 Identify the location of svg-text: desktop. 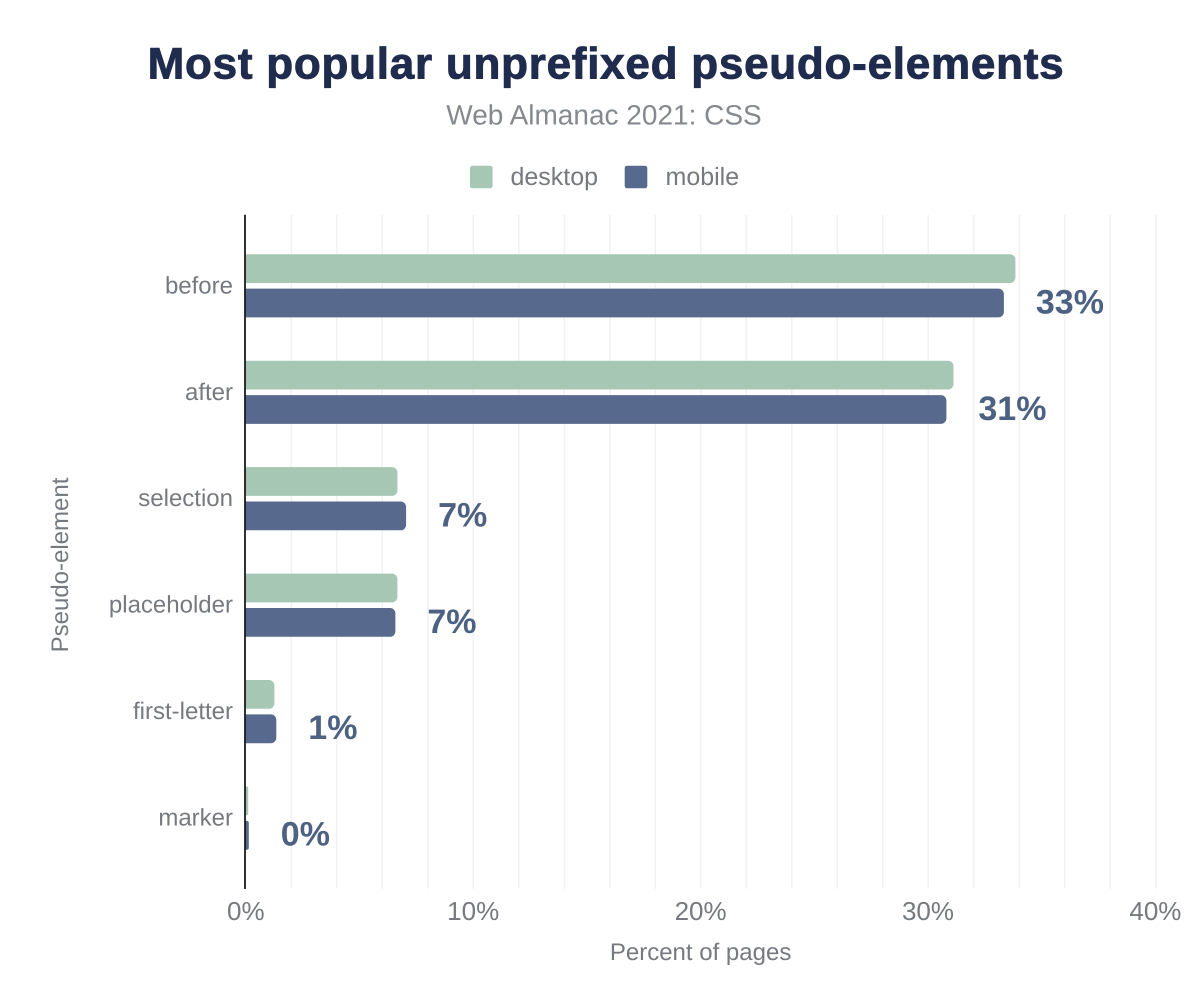
(555, 177).